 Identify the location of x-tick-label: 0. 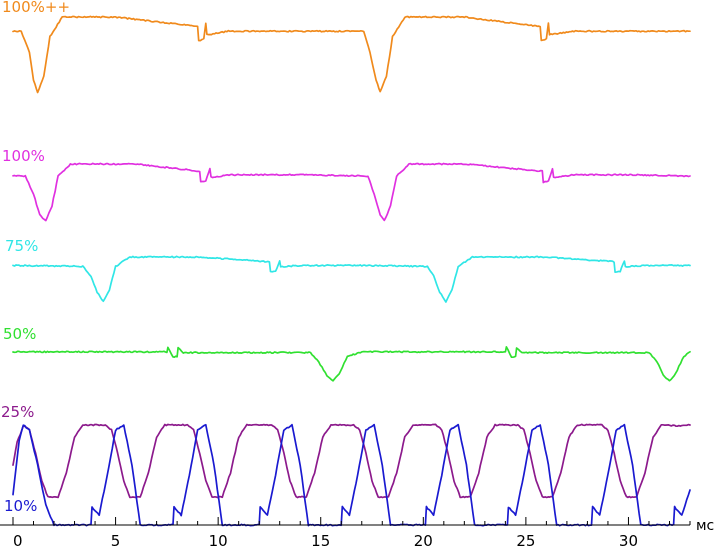
(18, 541).